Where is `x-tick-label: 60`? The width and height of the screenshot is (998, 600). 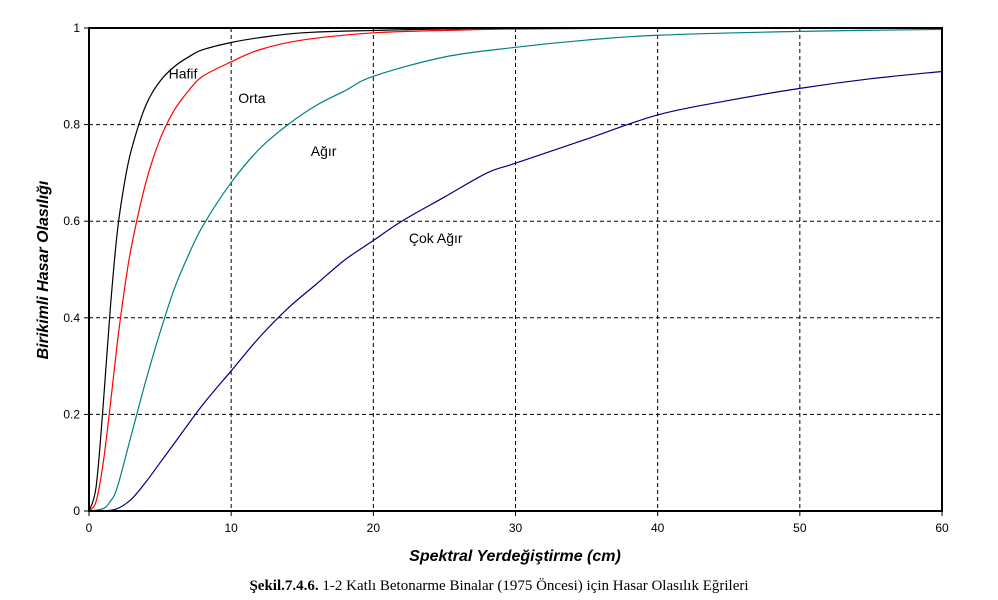
x-tick-label: 60 is located at coordinates (942, 528).